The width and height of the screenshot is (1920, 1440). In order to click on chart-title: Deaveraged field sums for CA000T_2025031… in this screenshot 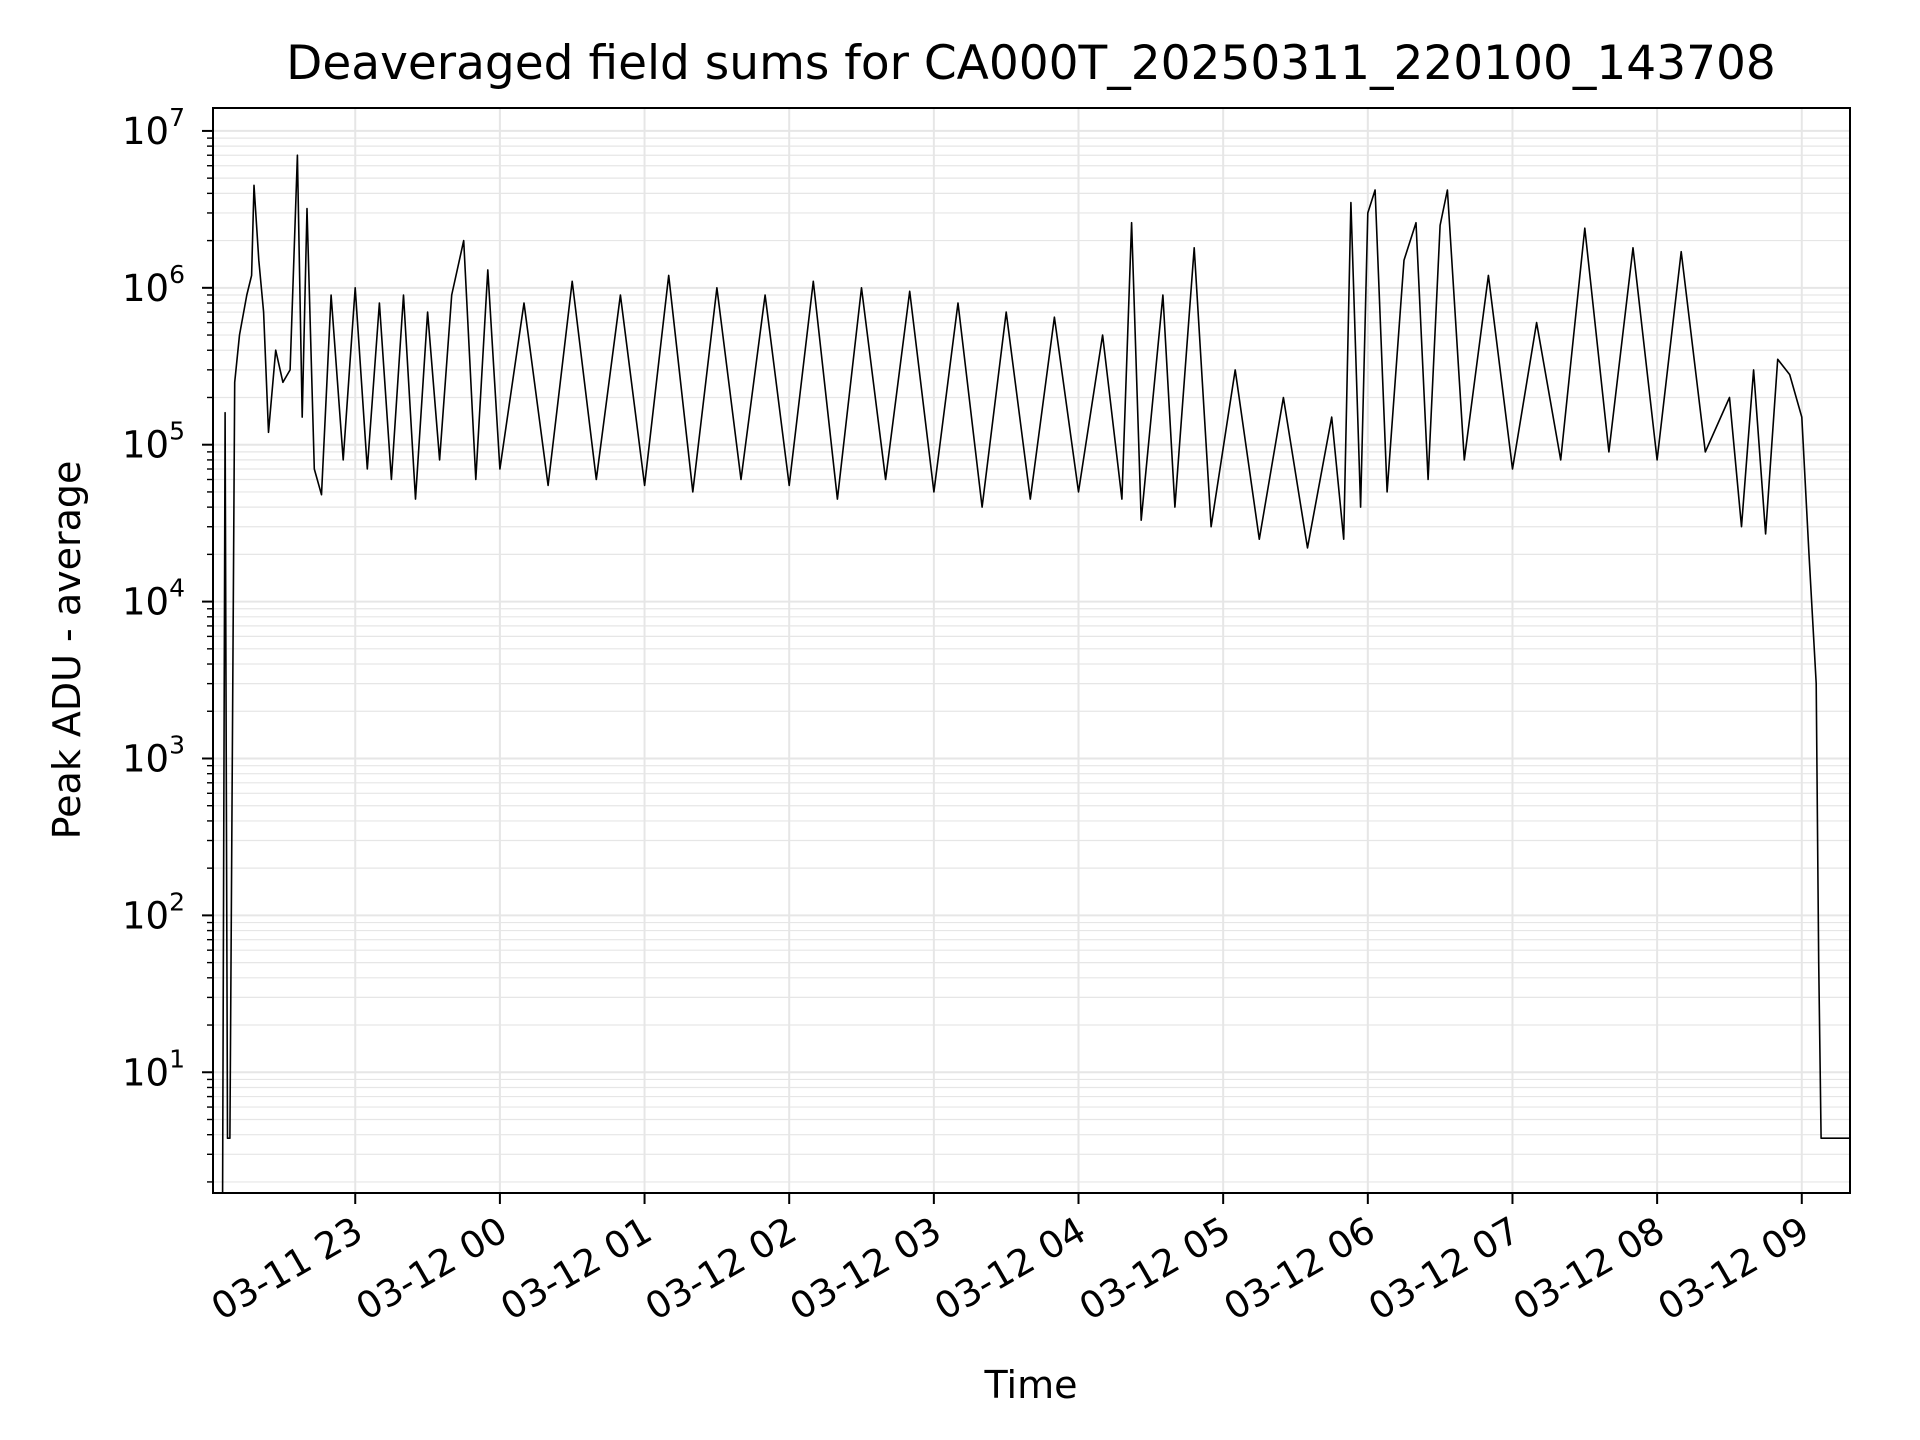, I will do `click(1031, 63)`.